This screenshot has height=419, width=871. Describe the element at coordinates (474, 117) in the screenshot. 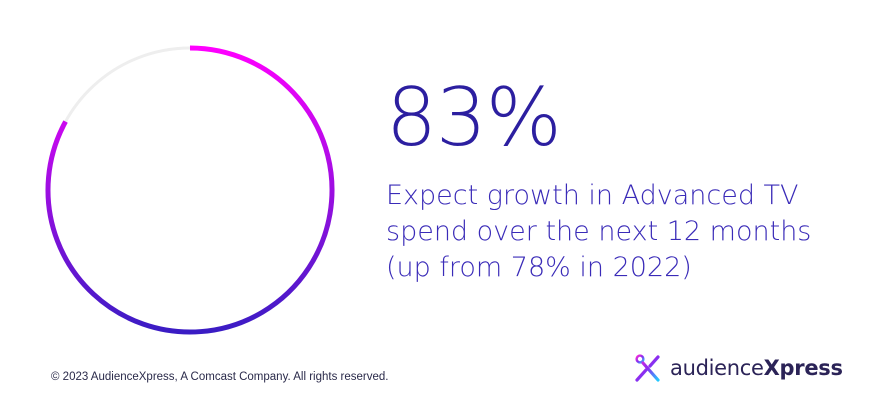

I see `stat-percentage: 83%` at that location.